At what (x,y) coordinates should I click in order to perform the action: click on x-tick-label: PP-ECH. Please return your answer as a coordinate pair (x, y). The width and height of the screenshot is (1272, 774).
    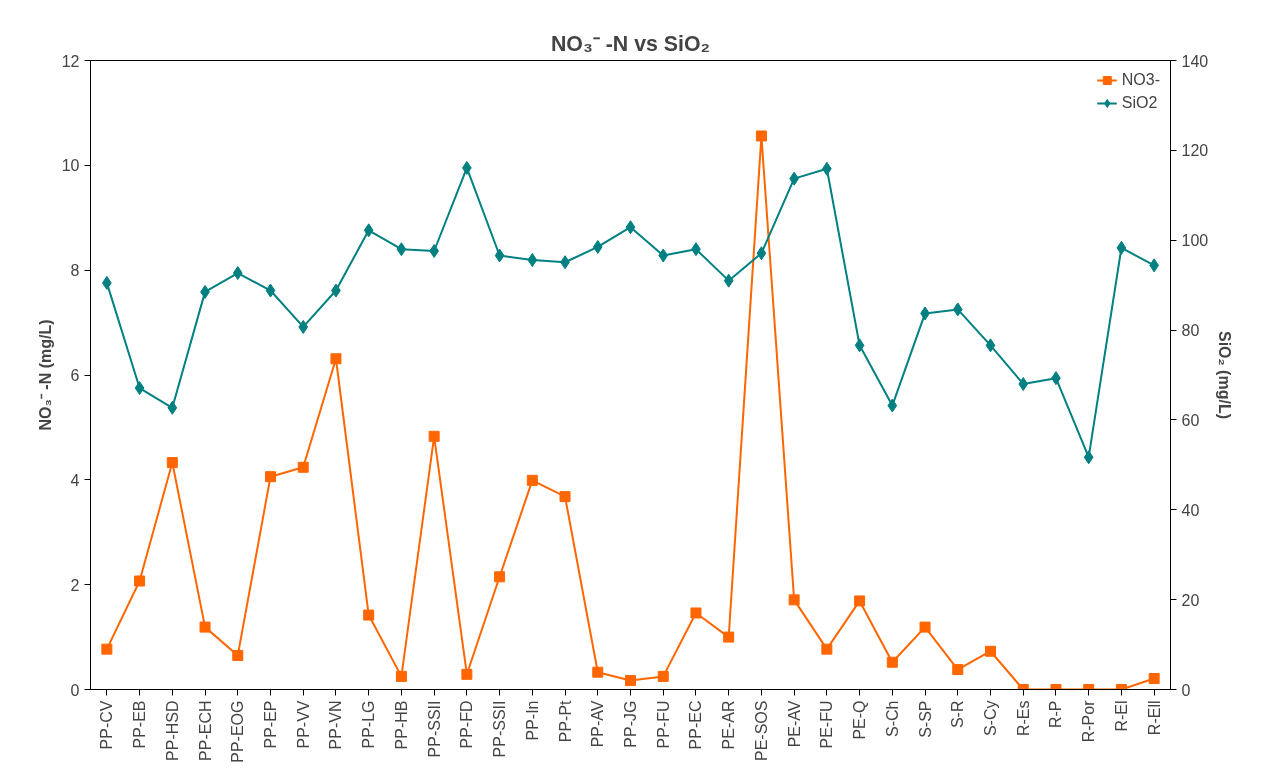
    Looking at the image, I should click on (205, 730).